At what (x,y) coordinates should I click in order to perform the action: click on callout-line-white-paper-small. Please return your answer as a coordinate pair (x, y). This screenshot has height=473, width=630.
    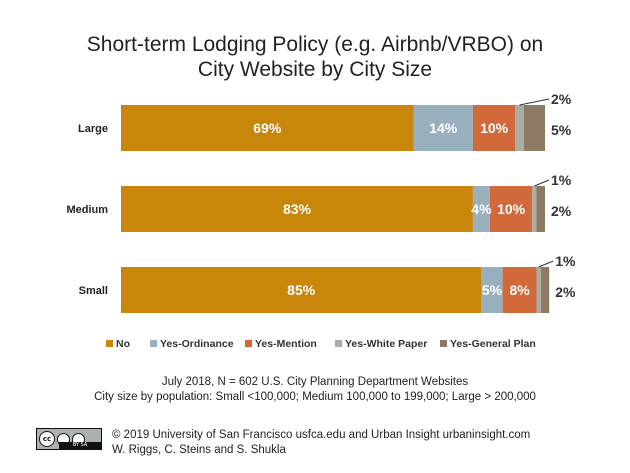
    Looking at the image, I should click on (546, 264).